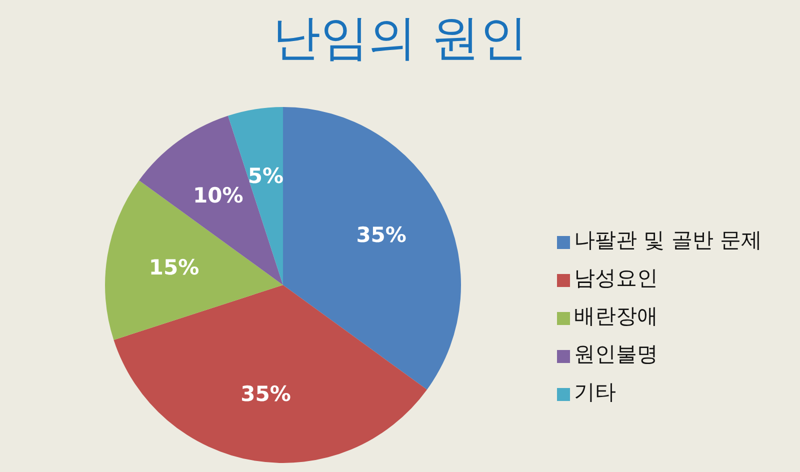 This screenshot has width=800, height=472. What do you see at coordinates (595, 392) in the screenshot?
I see `legend-label: 기타` at bounding box center [595, 392].